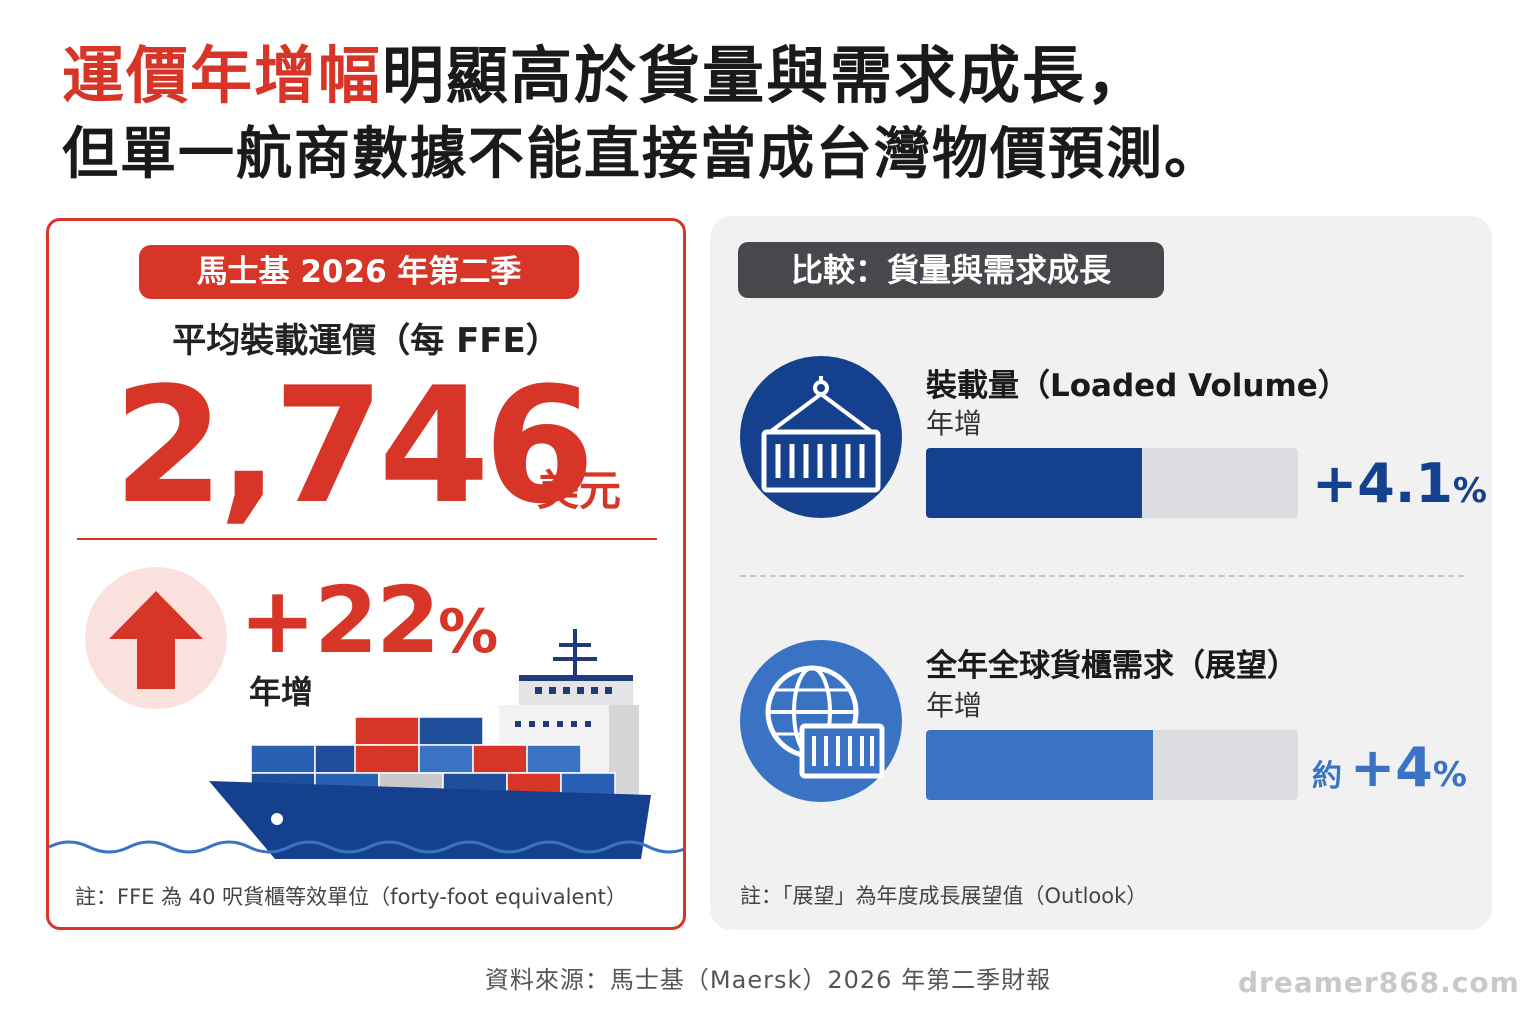 The width and height of the screenshot is (1536, 1024). What do you see at coordinates (366, 744) in the screenshot?
I see `container-ship-illustration` at bounding box center [366, 744].